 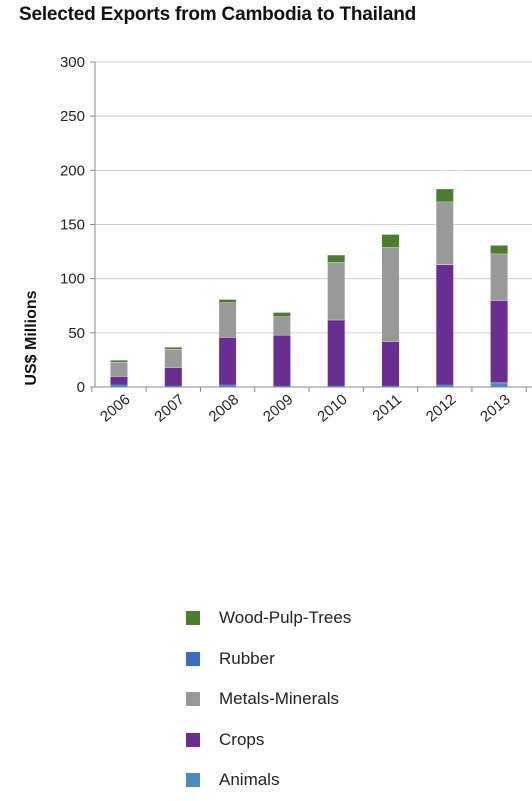 What do you see at coordinates (387, 408) in the screenshot?
I see `x-tick-label: 2011` at bounding box center [387, 408].